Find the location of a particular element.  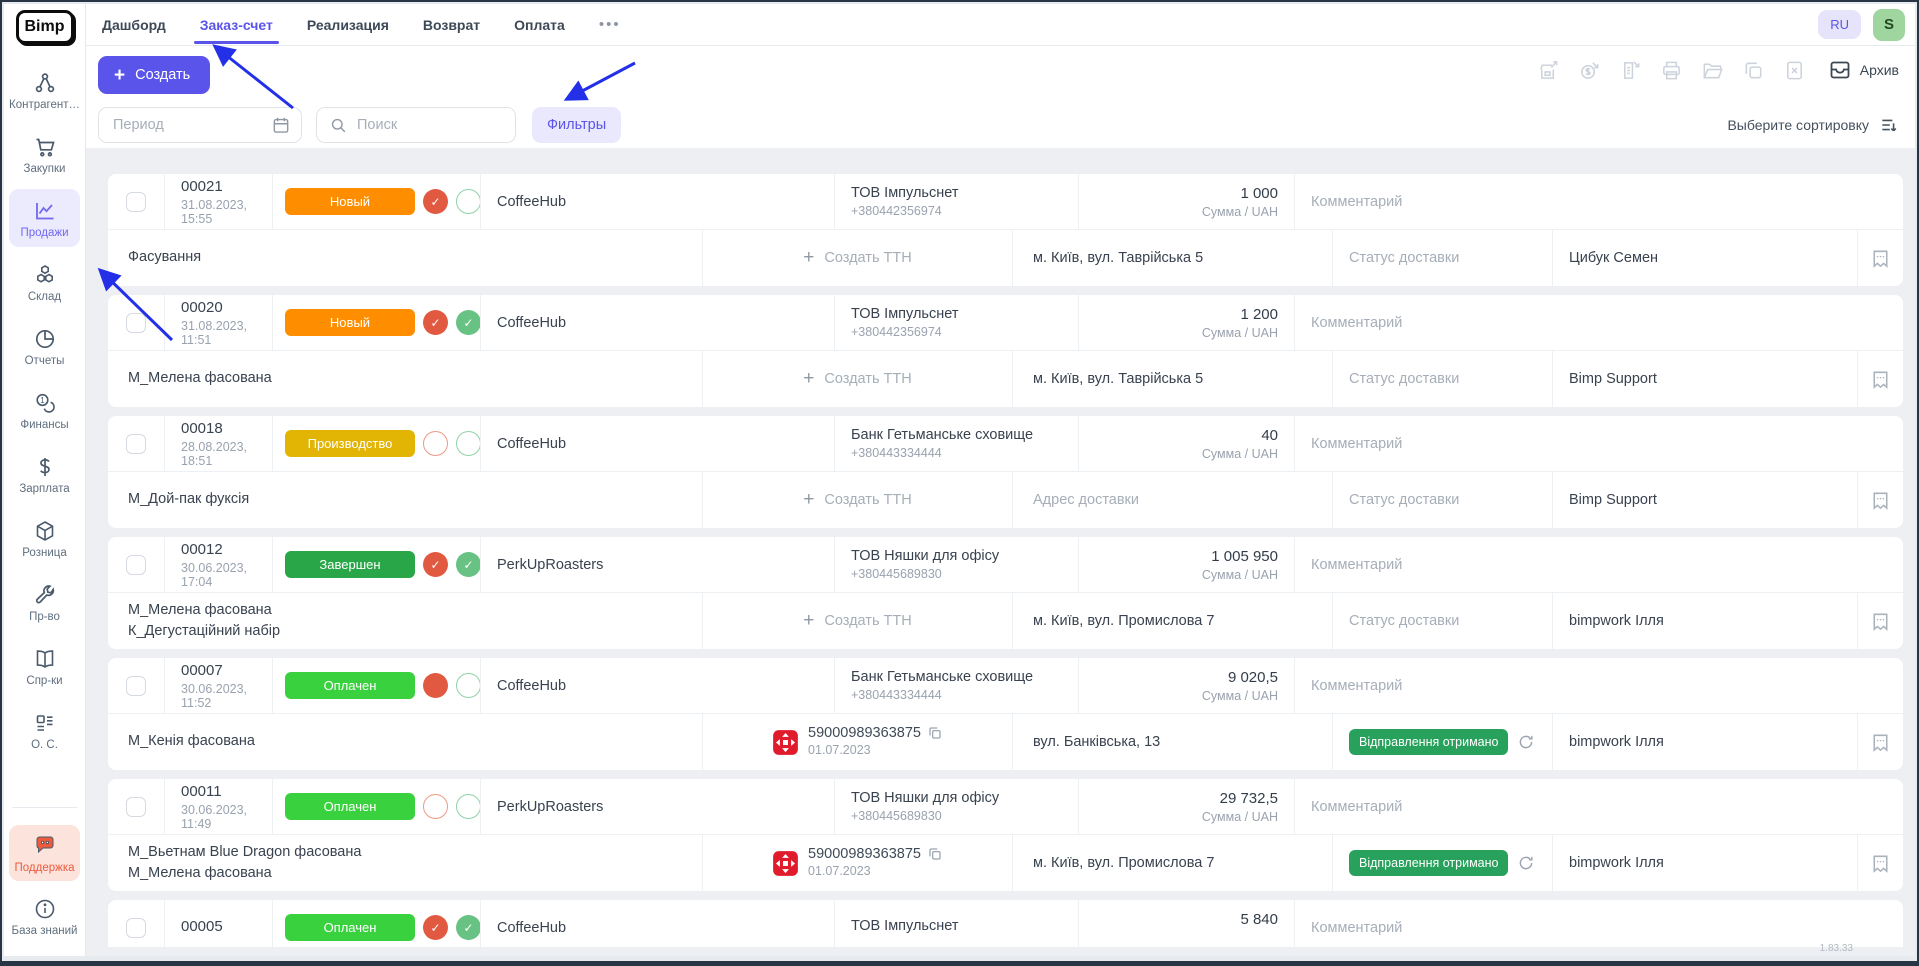

tab-payment: Оплата is located at coordinates (539, 24).